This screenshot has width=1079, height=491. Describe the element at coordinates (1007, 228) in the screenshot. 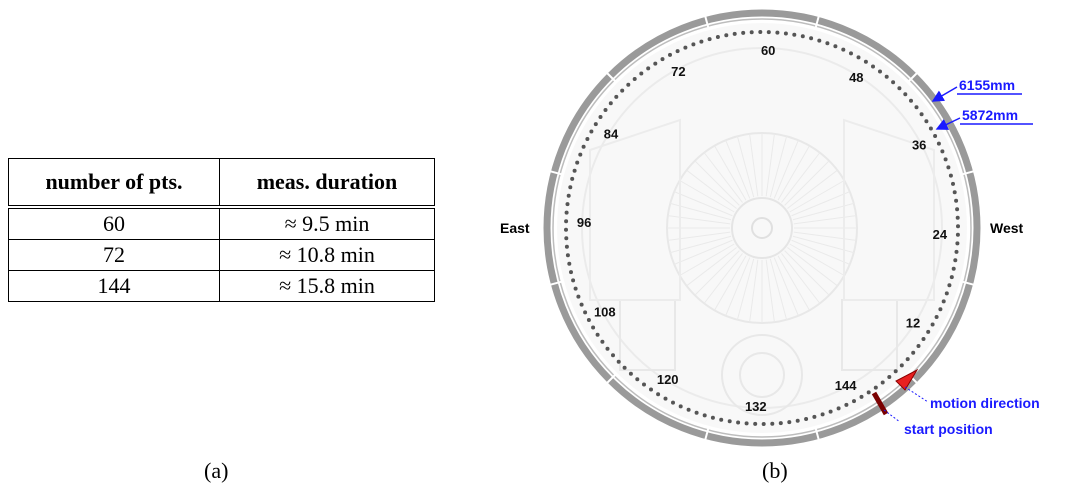

I see `west-label: West` at that location.